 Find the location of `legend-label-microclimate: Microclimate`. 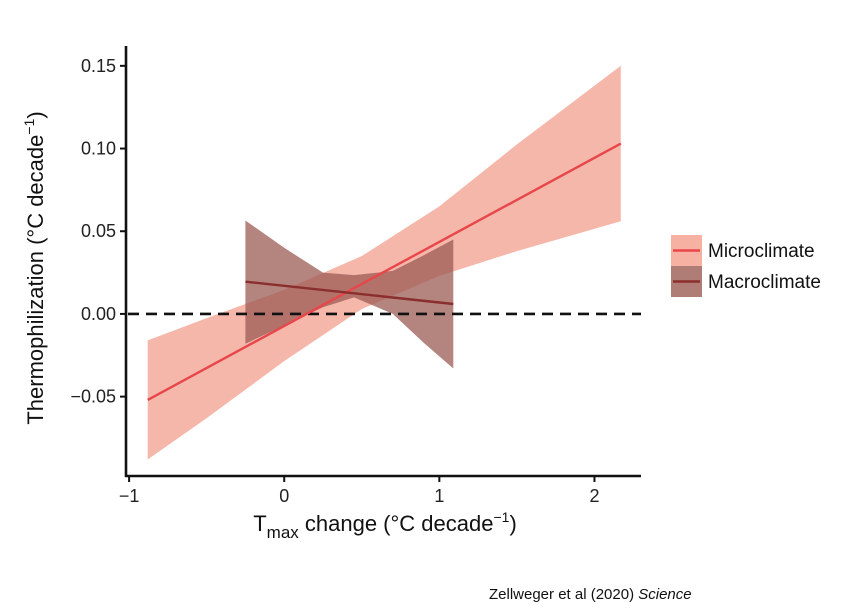

legend-label-microclimate: Microclimate is located at coordinates (761, 251).